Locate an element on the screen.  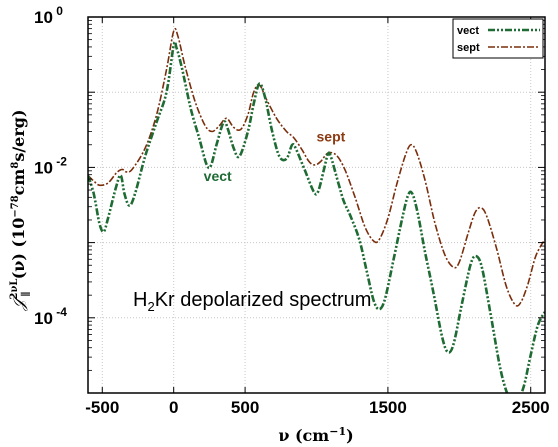
x-tick-label: 500 is located at coordinates (245, 407).